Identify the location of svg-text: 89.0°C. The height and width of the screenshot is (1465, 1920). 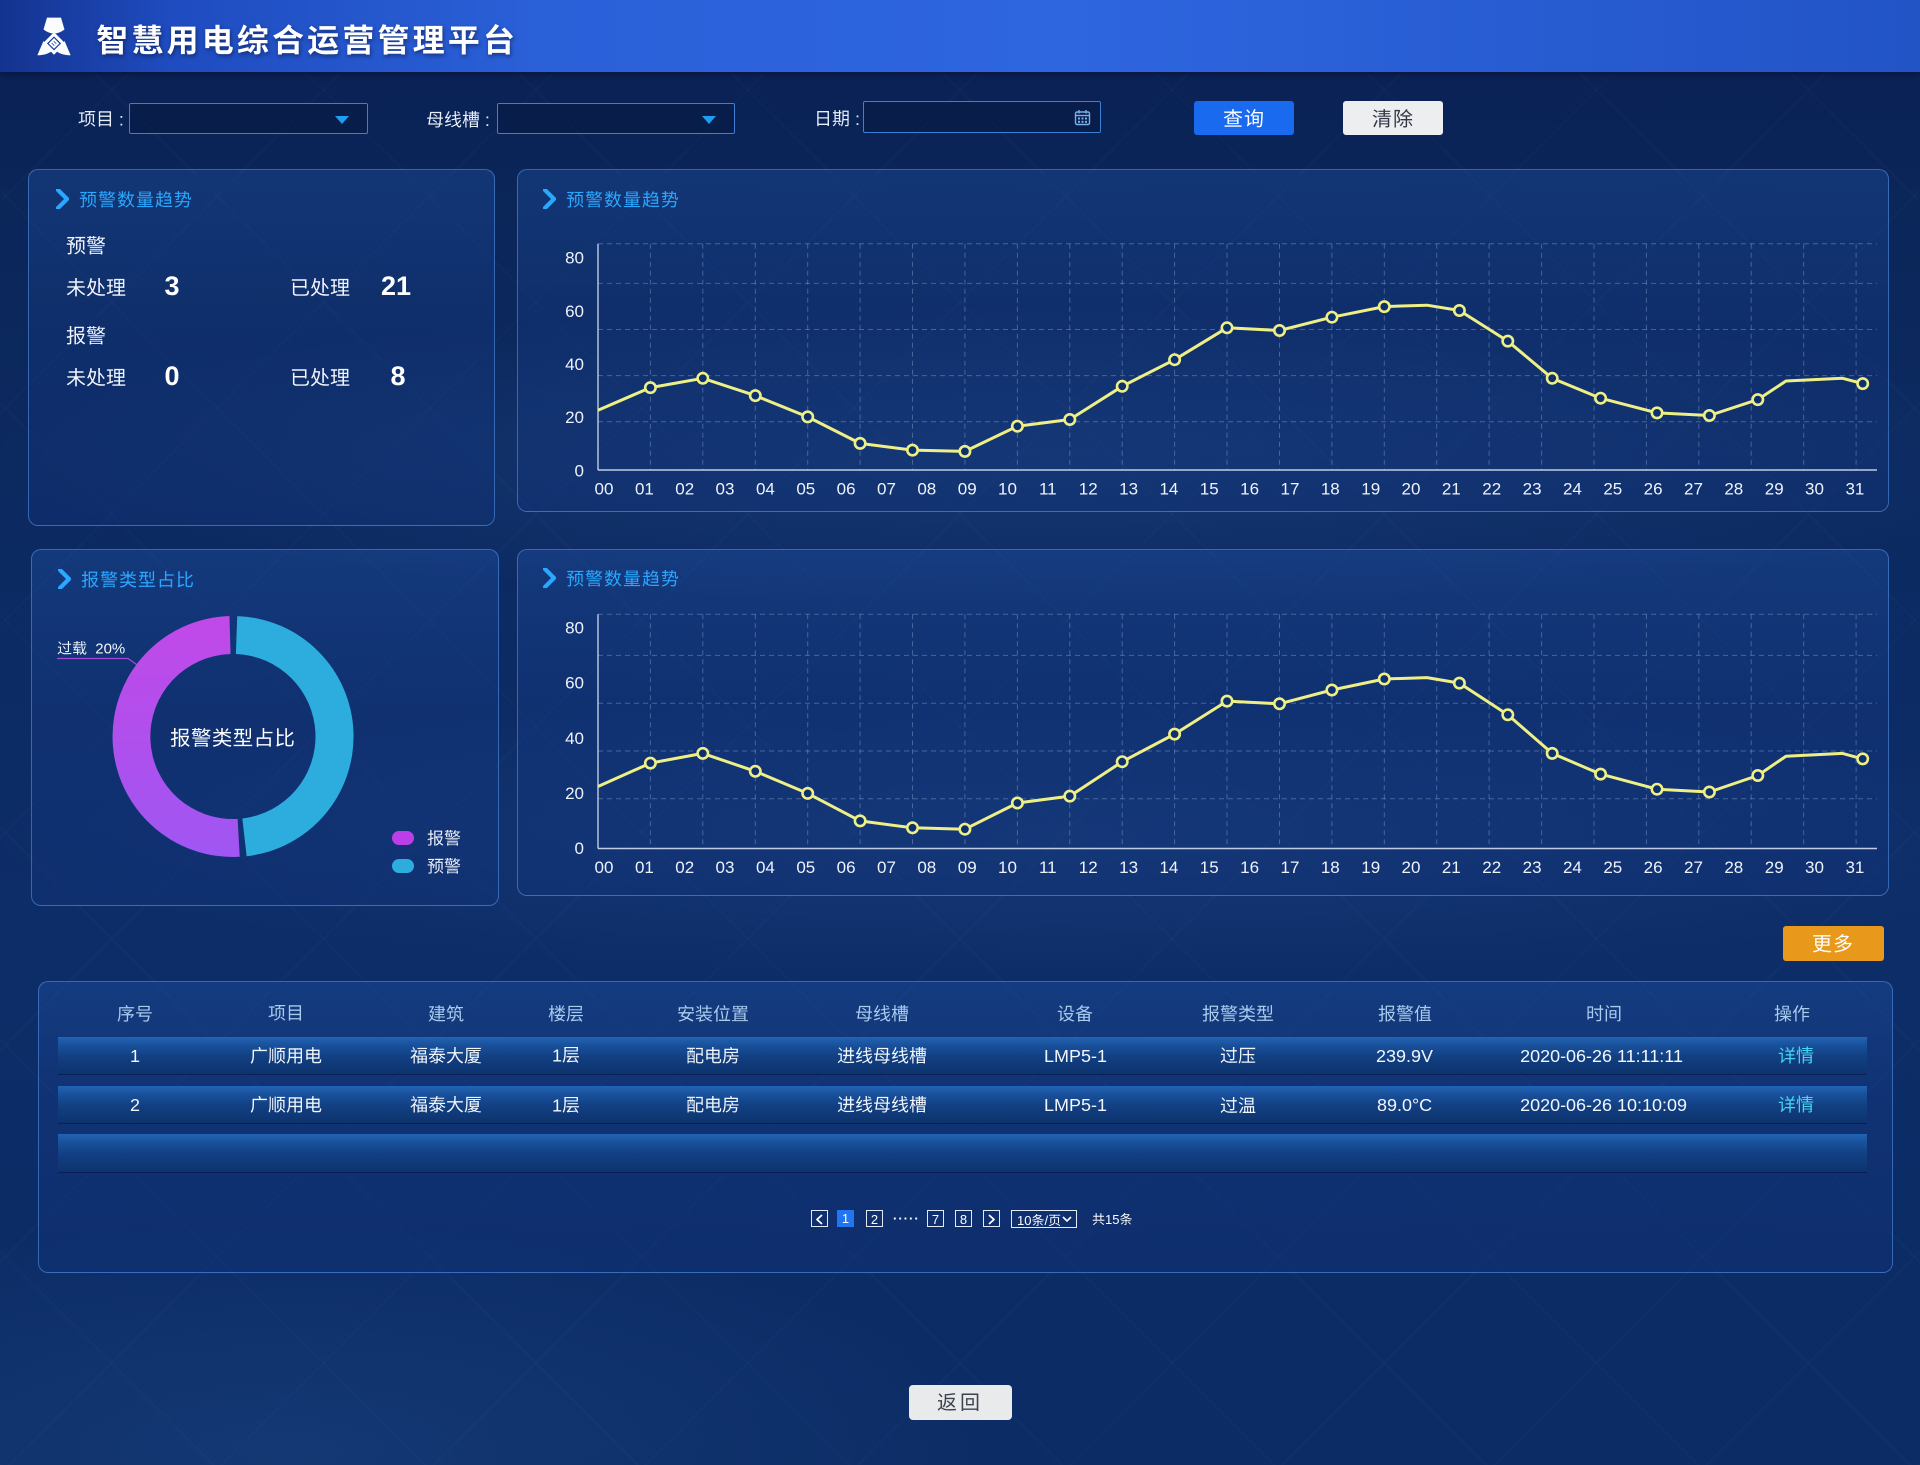
(1404, 1105).